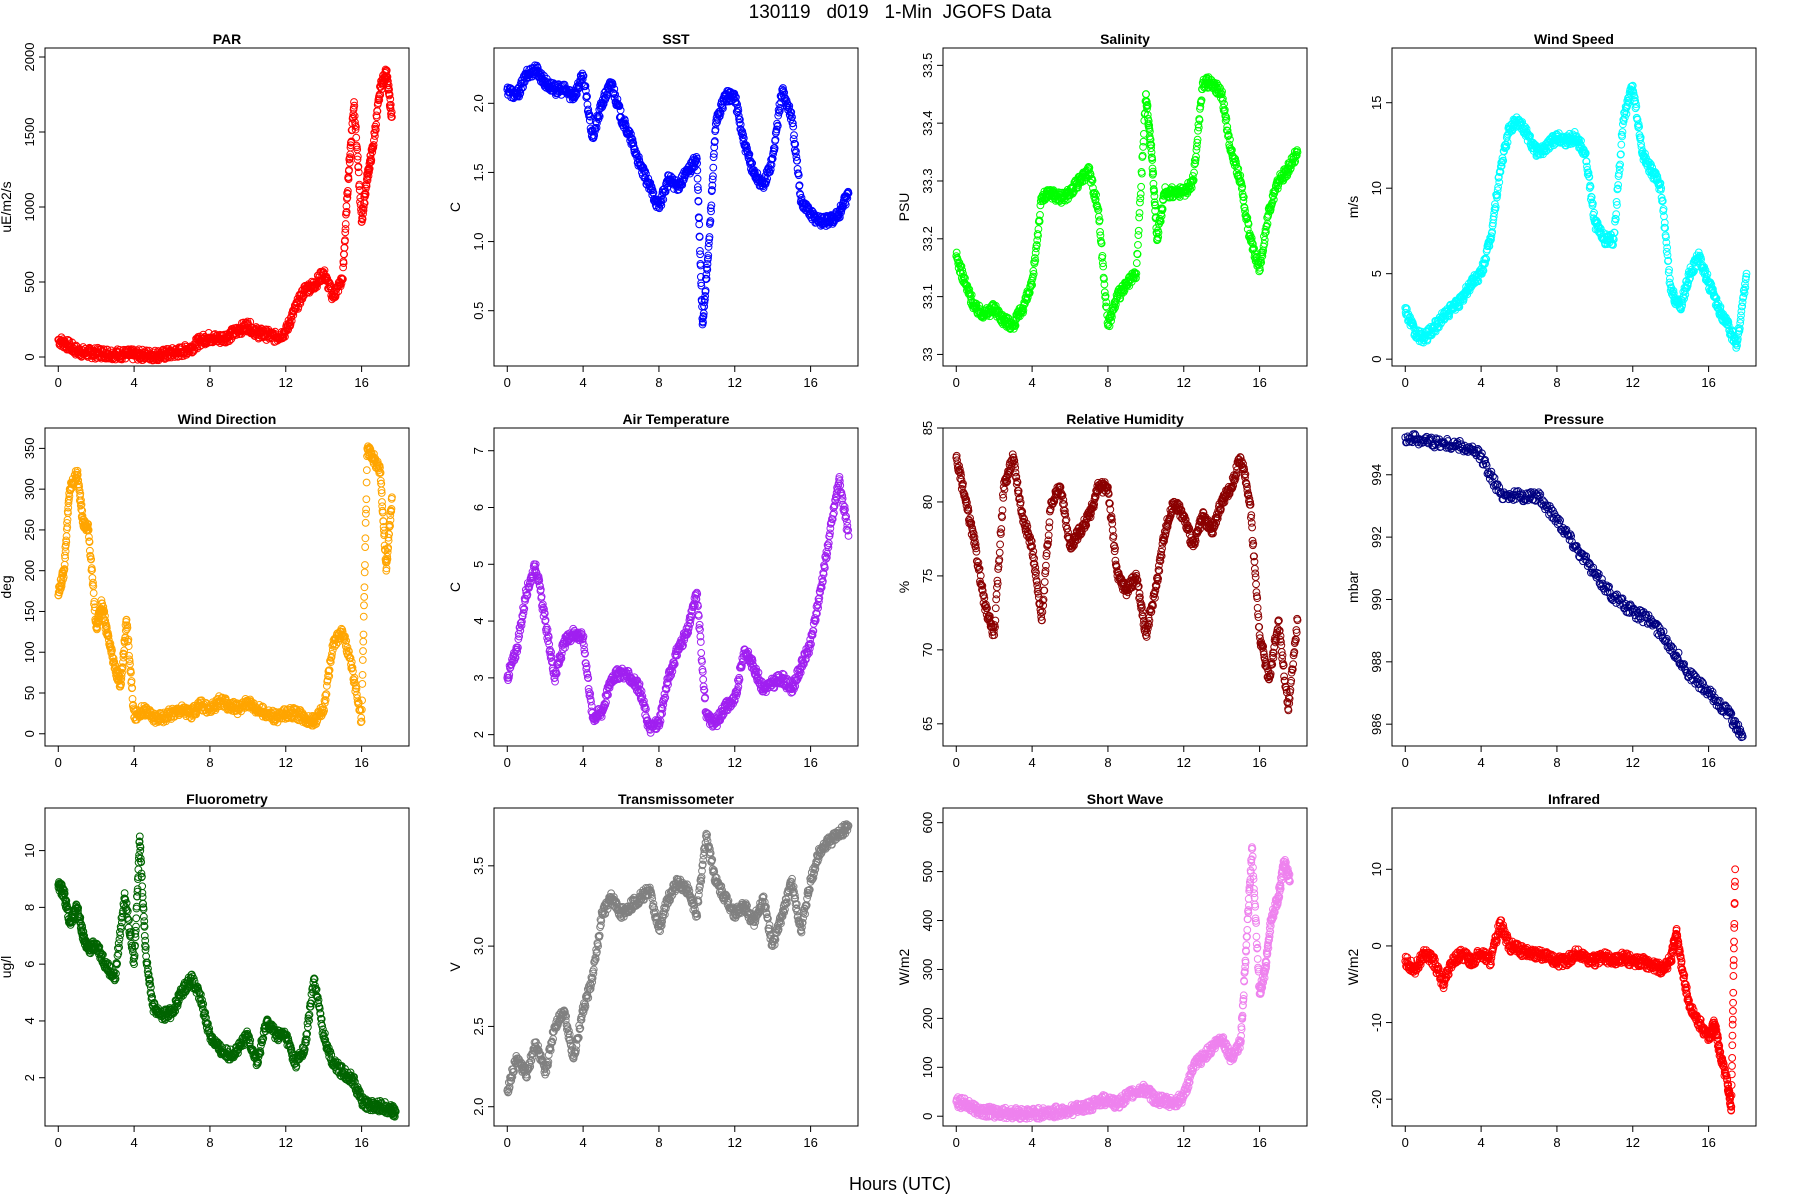 Image resolution: width=1800 pixels, height=1200 pixels. What do you see at coordinates (478, 507) in the screenshot?
I see `air_temperature-y-tick-label: 6` at bounding box center [478, 507].